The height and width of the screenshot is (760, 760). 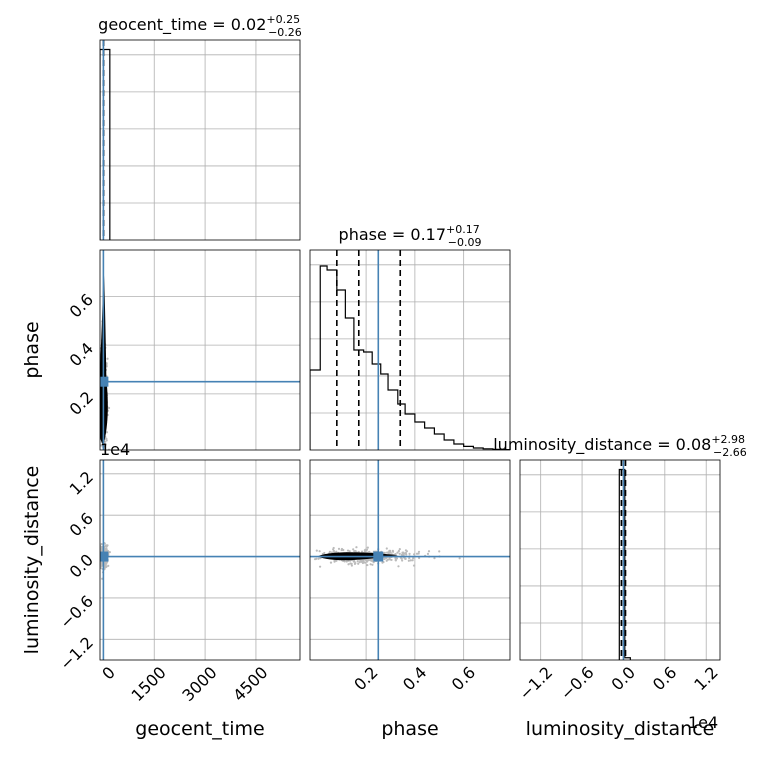 What do you see at coordinates (115, 449) in the screenshot?
I see `yaxis-scale-label: 1e4` at bounding box center [115, 449].